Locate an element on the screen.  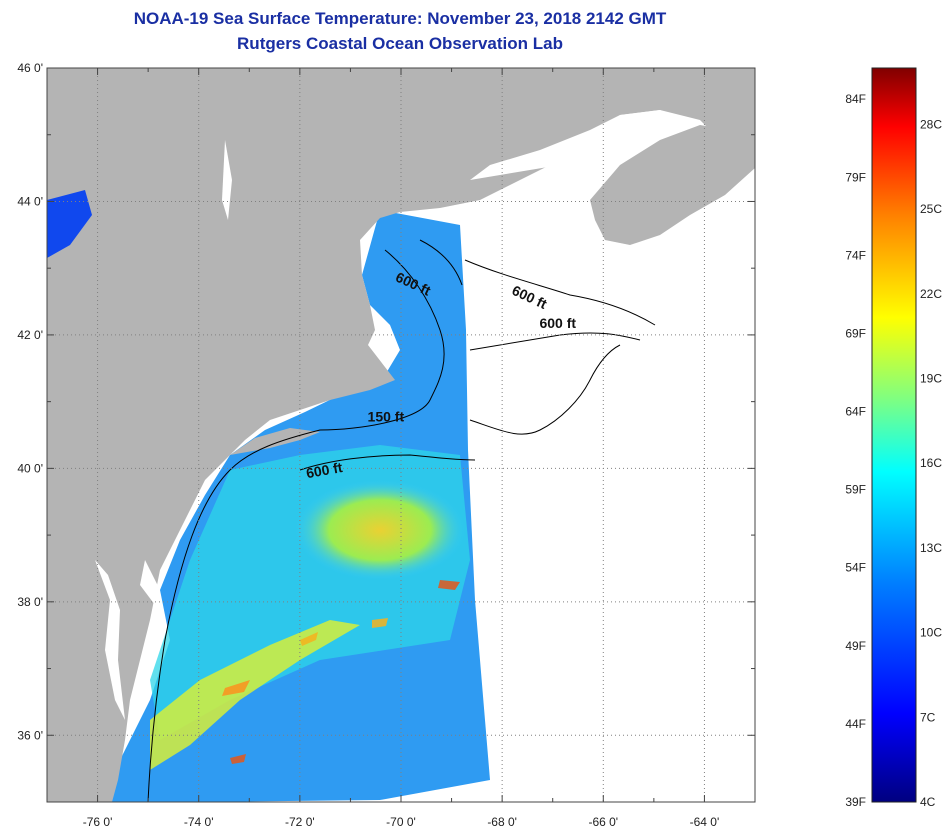
colorbar-celsius-labels: 28C 25C 22C 19C 16C 13C 10C 7C 4C is located at coordinates (931, 463).